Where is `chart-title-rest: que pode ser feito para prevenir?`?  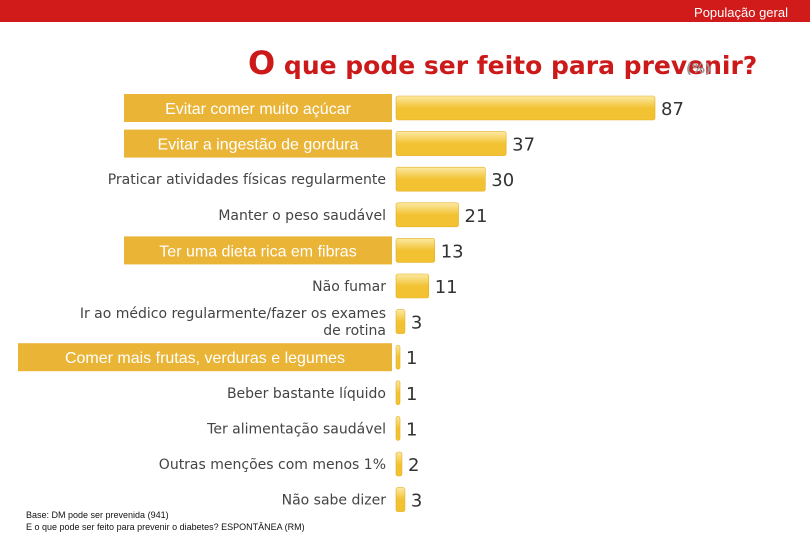 chart-title-rest: que pode ser feito para prevenir? is located at coordinates (520, 65).